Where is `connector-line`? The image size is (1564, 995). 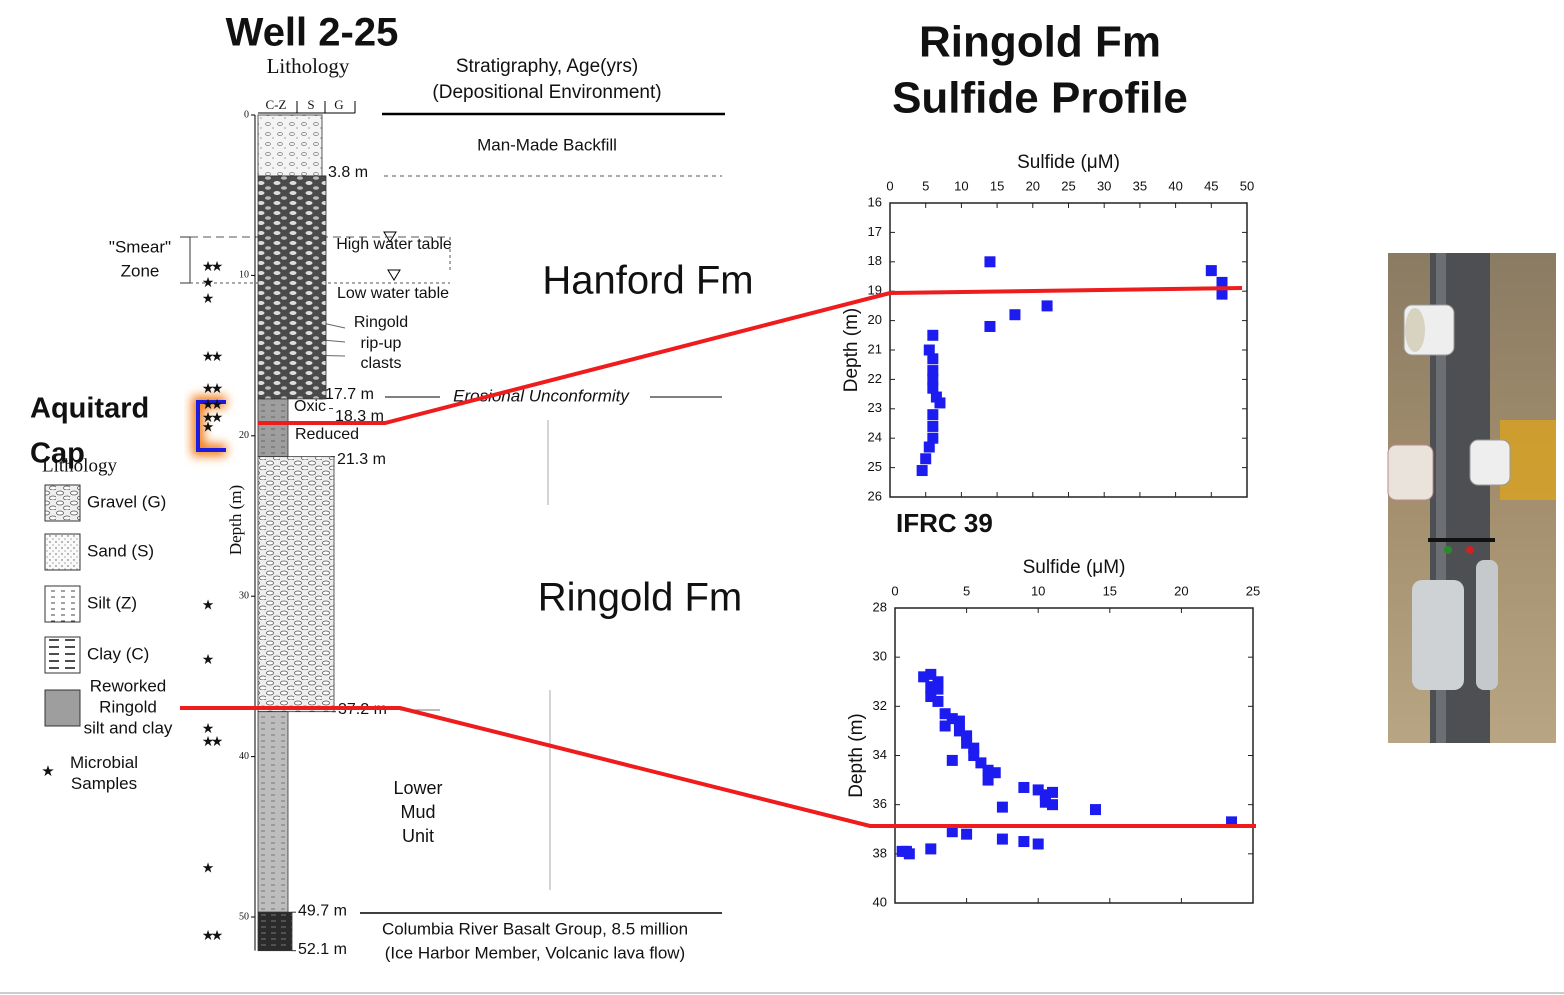
connector-line is located at coordinates (750, 355).